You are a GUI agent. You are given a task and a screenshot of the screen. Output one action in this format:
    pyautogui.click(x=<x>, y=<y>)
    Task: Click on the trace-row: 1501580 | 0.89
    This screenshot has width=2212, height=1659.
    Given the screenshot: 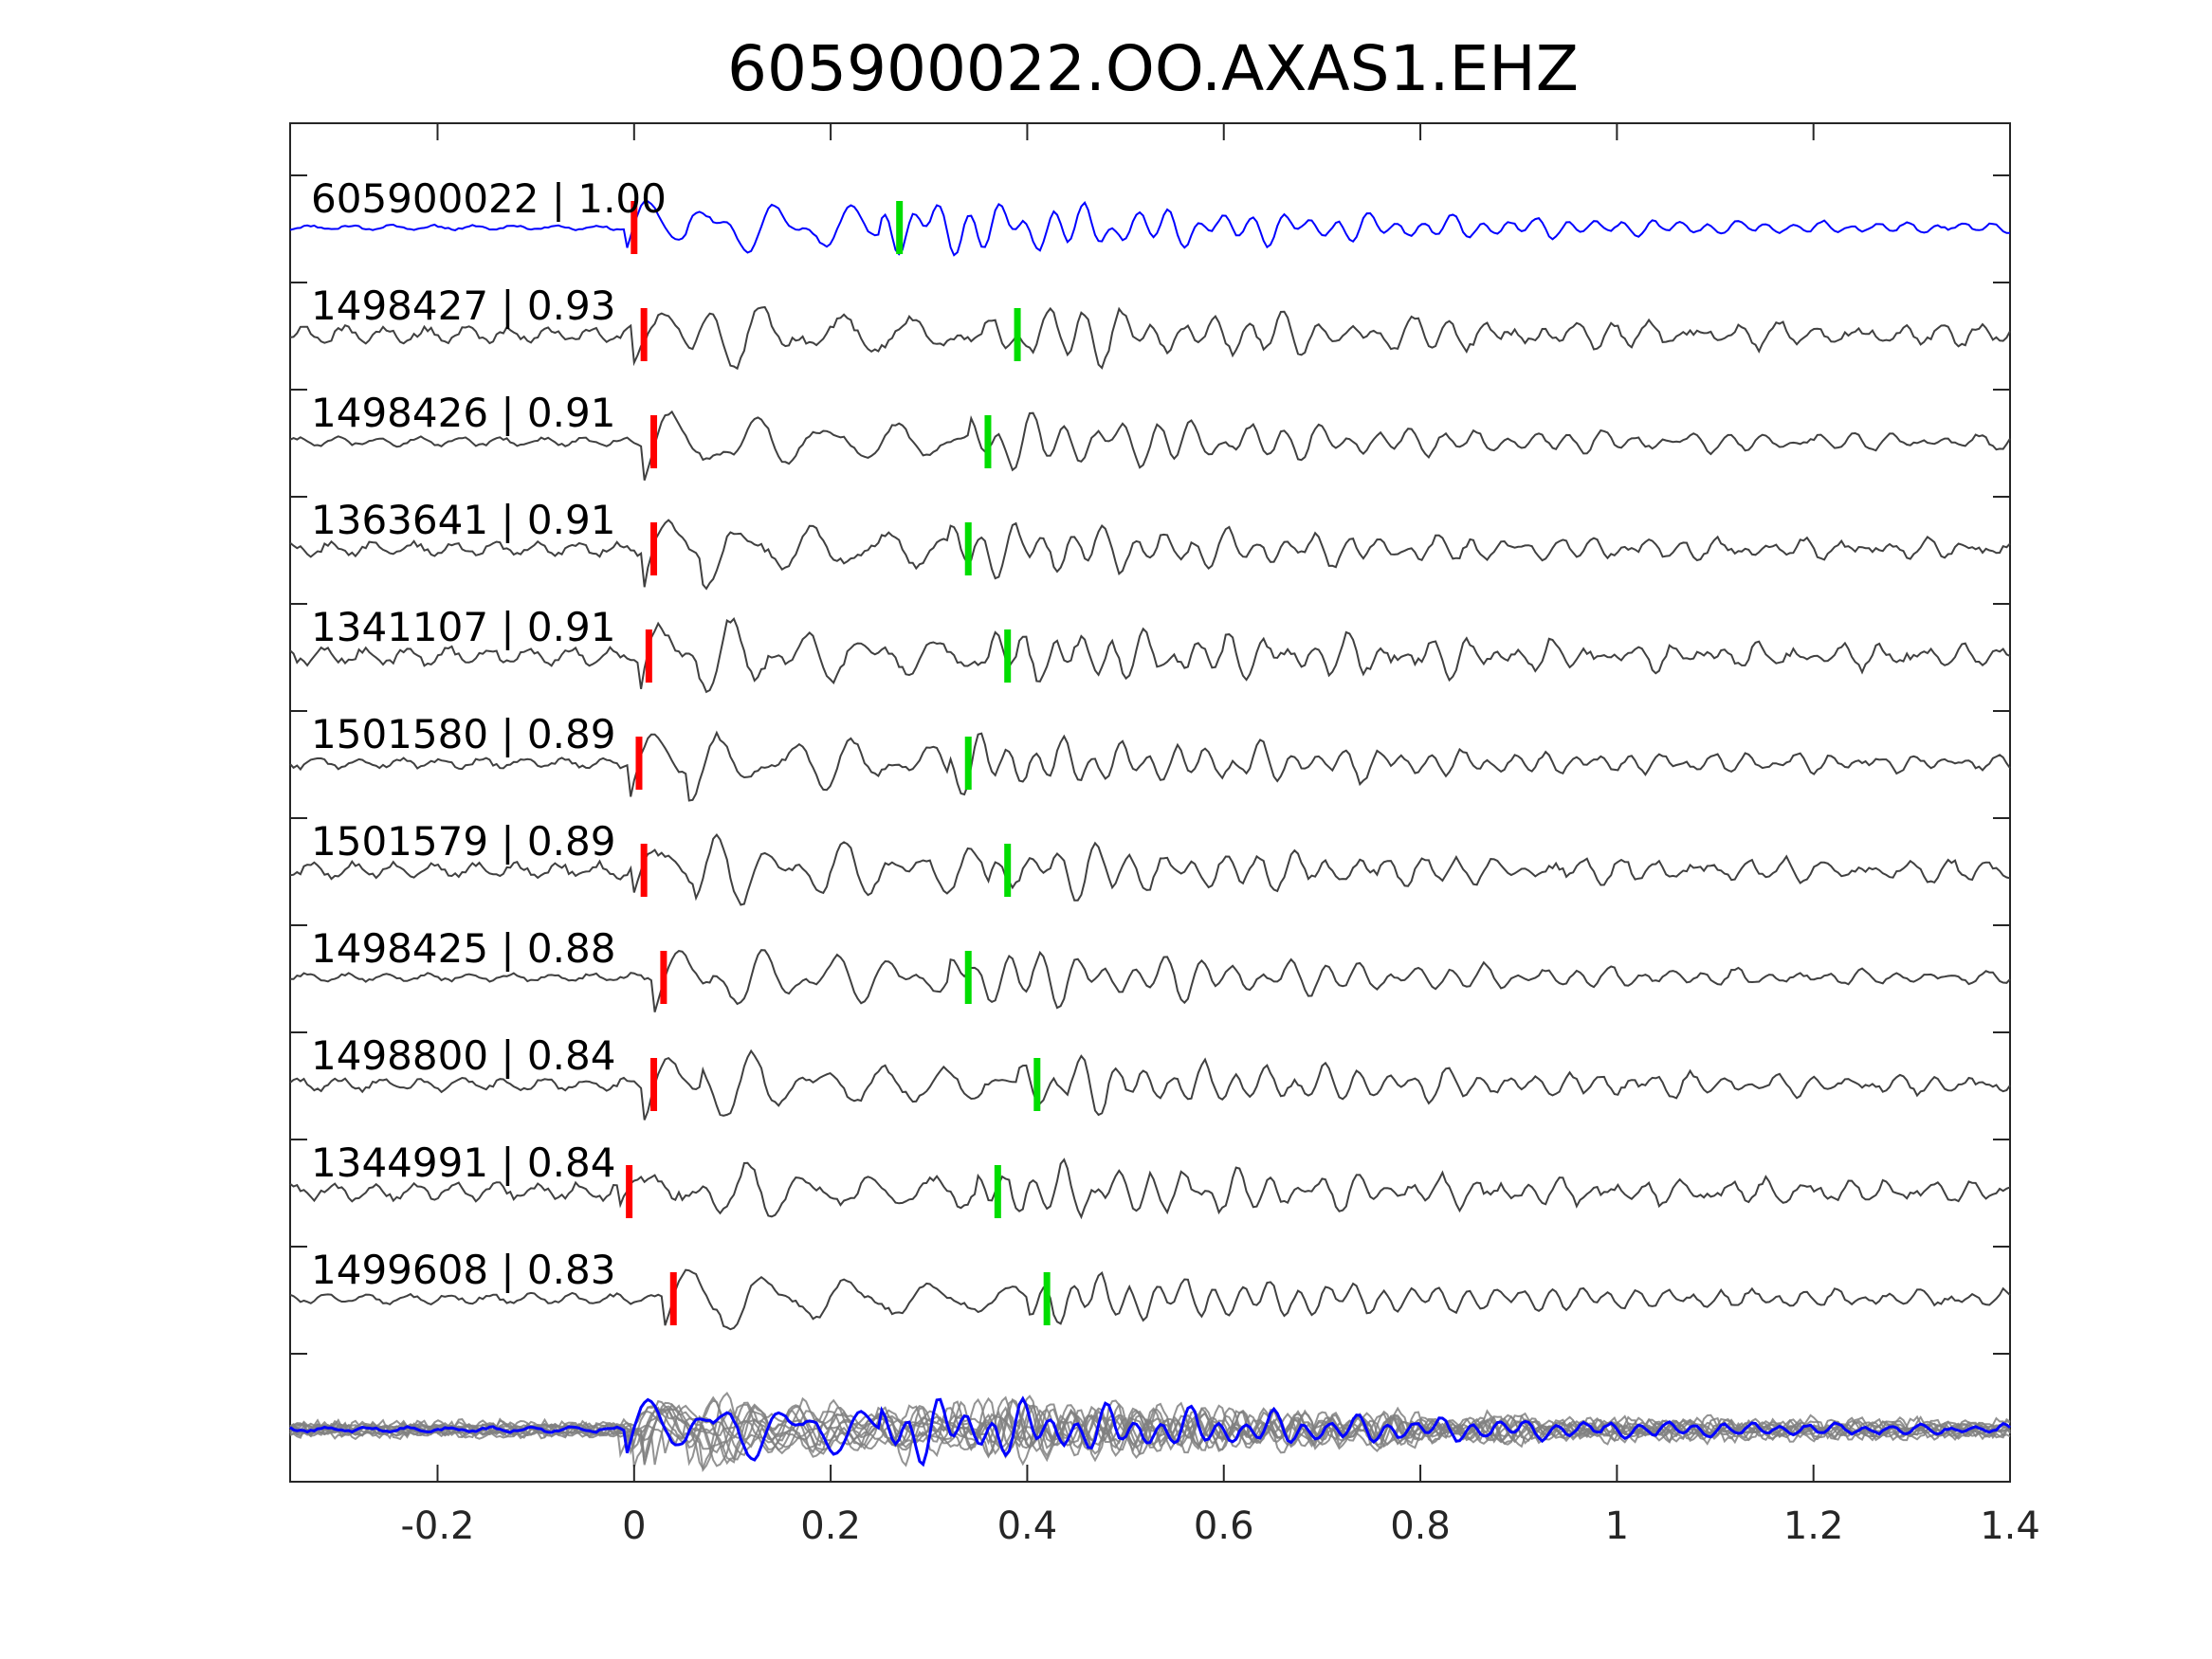 What is the action you would take?
    pyautogui.click(x=1150, y=756)
    